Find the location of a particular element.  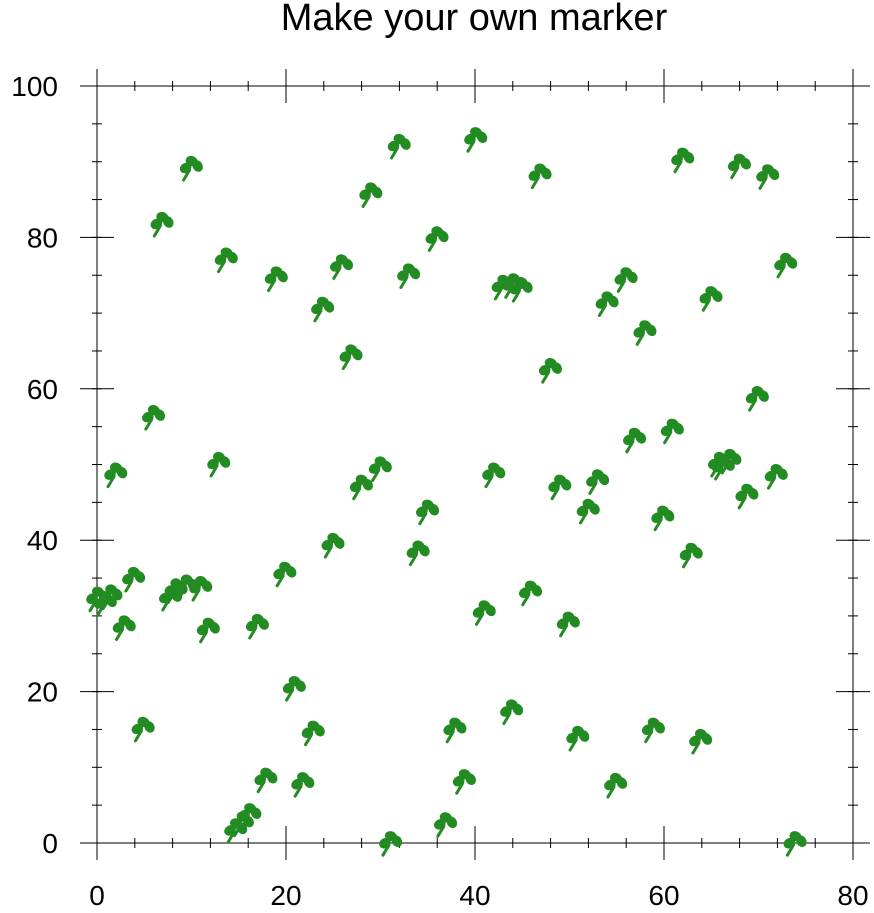

y-tick-label: 80 is located at coordinates (42, 237).